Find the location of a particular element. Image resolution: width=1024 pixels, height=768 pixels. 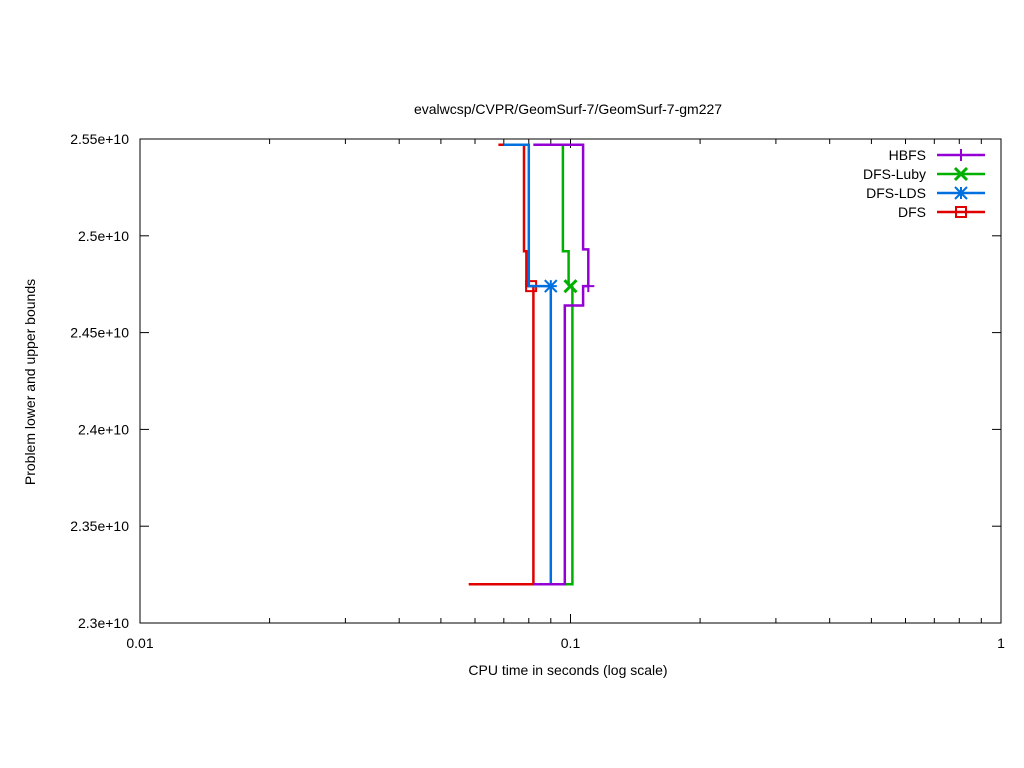

series-dfs-lds is located at coordinates (530, 364).